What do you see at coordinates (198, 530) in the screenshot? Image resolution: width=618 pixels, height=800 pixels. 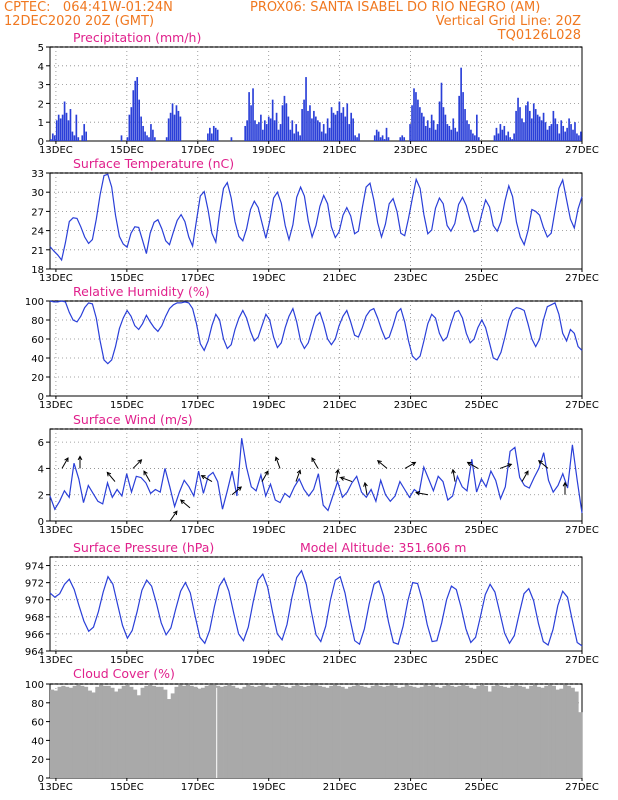 I see `wind-xtick-label: 17DEC` at bounding box center [198, 530].